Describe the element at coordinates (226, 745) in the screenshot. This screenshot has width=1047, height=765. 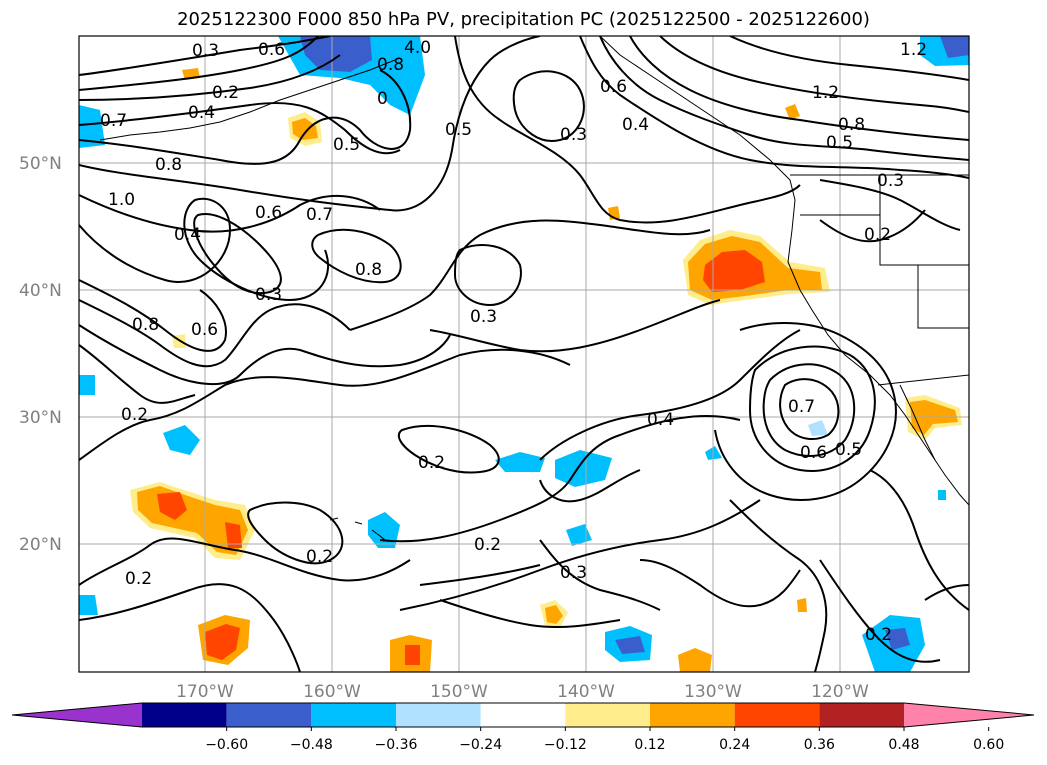
I see `colorbar-tick-label: −0.60` at that location.